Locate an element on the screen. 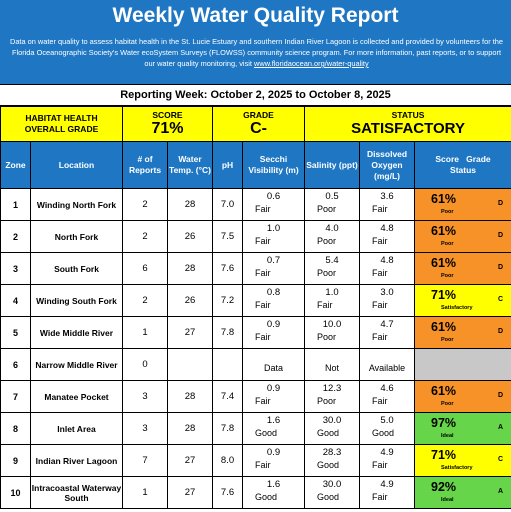 The image size is (511, 512). score-grade: D is located at coordinates (500, 331).